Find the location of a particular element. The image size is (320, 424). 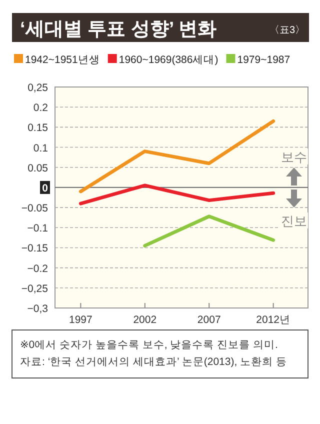

annotation: 〈표3〉 is located at coordinates (287, 30).